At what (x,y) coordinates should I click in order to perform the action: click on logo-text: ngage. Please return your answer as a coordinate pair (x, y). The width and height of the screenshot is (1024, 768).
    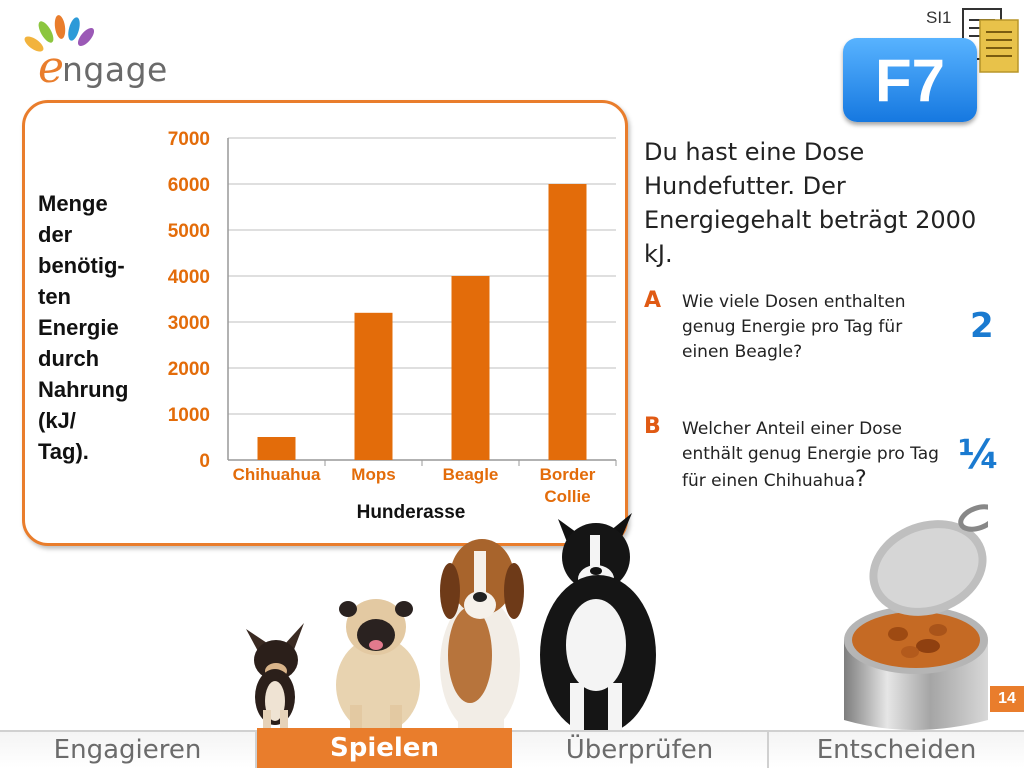
    Looking at the image, I should click on (115, 69).